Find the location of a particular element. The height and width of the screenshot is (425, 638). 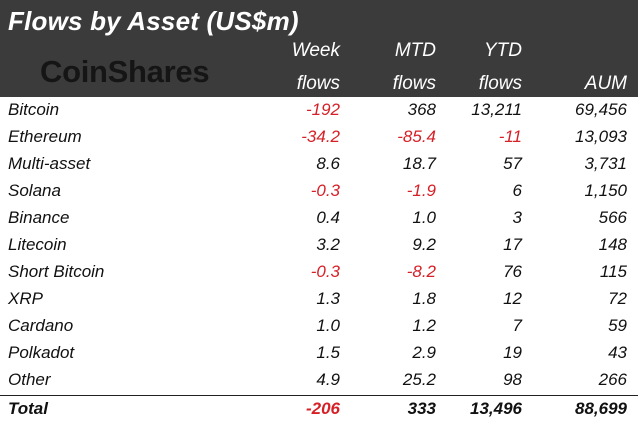

table-row: Cardano 1.0 1.2 7 59 is located at coordinates (319, 326).